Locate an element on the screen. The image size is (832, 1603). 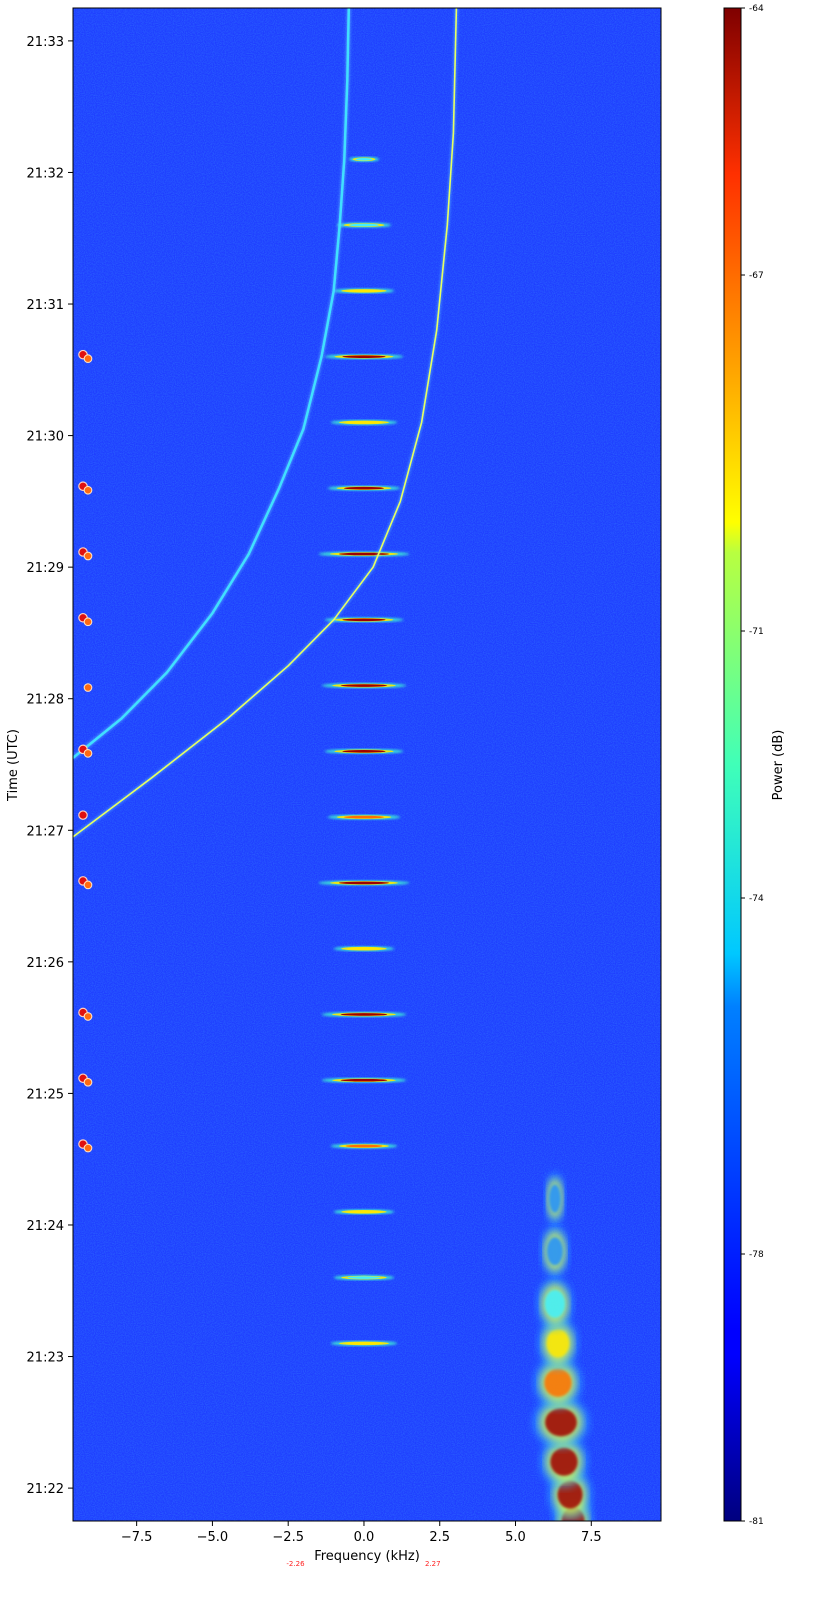
y-tick-label: 21:22 is located at coordinates (45, 1489).